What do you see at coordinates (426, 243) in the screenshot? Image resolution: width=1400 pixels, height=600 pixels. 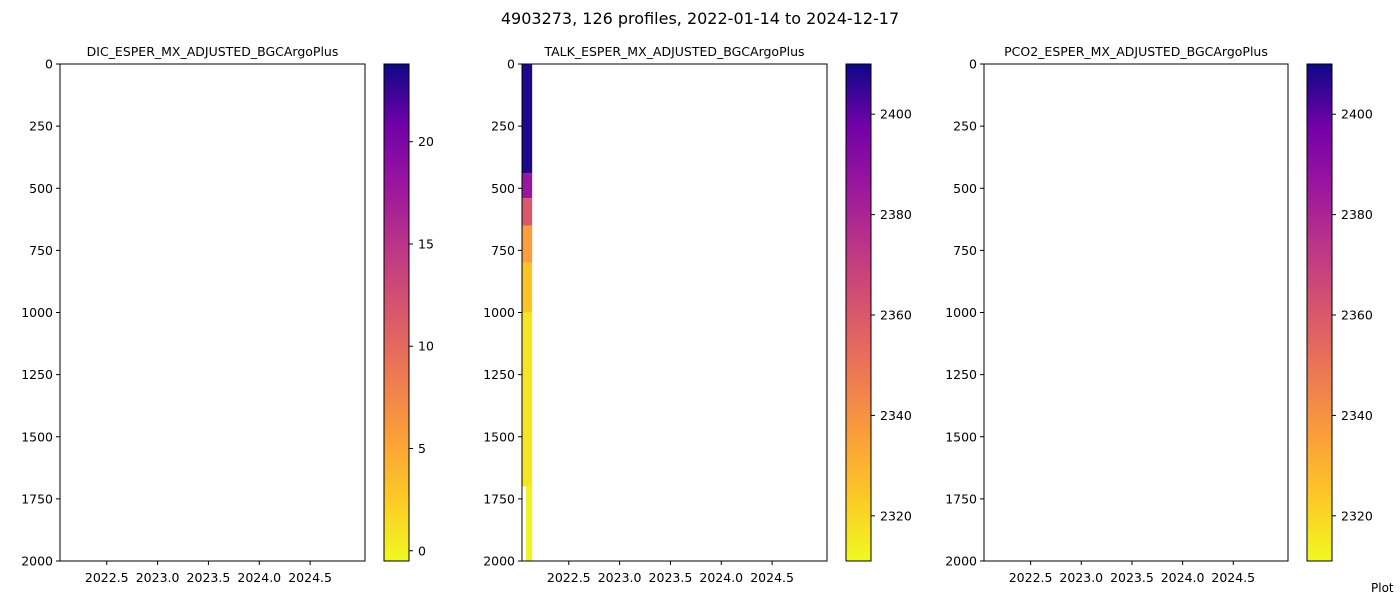 I see `colorbar-tick-label: 15` at bounding box center [426, 243].